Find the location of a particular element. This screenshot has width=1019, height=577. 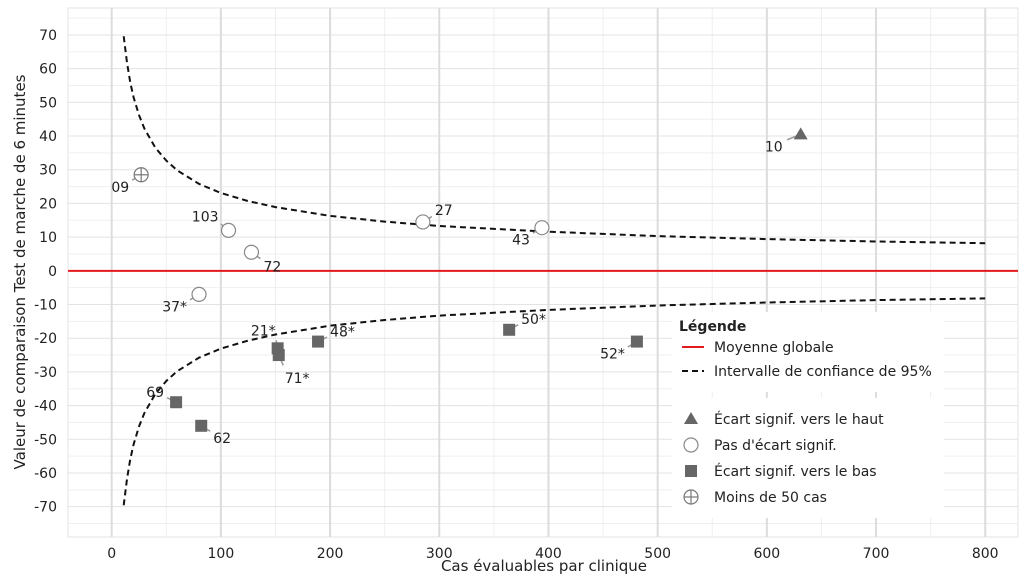

x-tick-label: 300 is located at coordinates (439, 554).